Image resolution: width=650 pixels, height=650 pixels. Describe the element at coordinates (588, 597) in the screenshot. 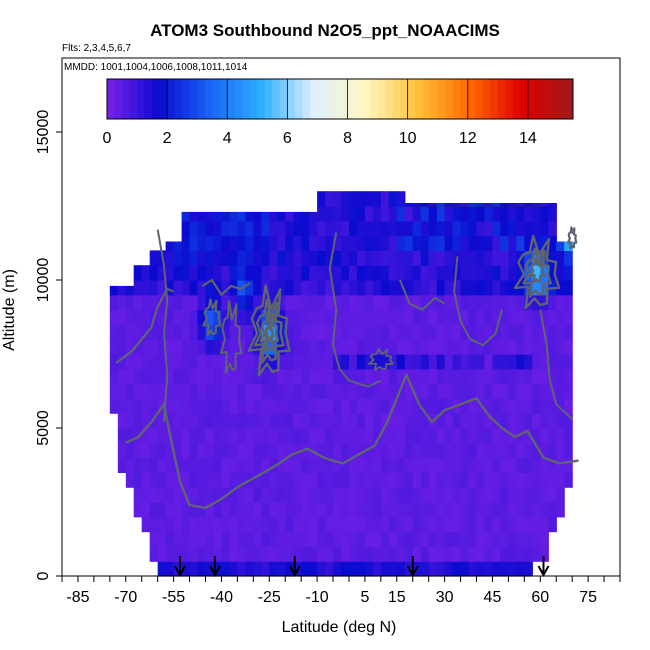

I see `x-tick-label: 75` at that location.